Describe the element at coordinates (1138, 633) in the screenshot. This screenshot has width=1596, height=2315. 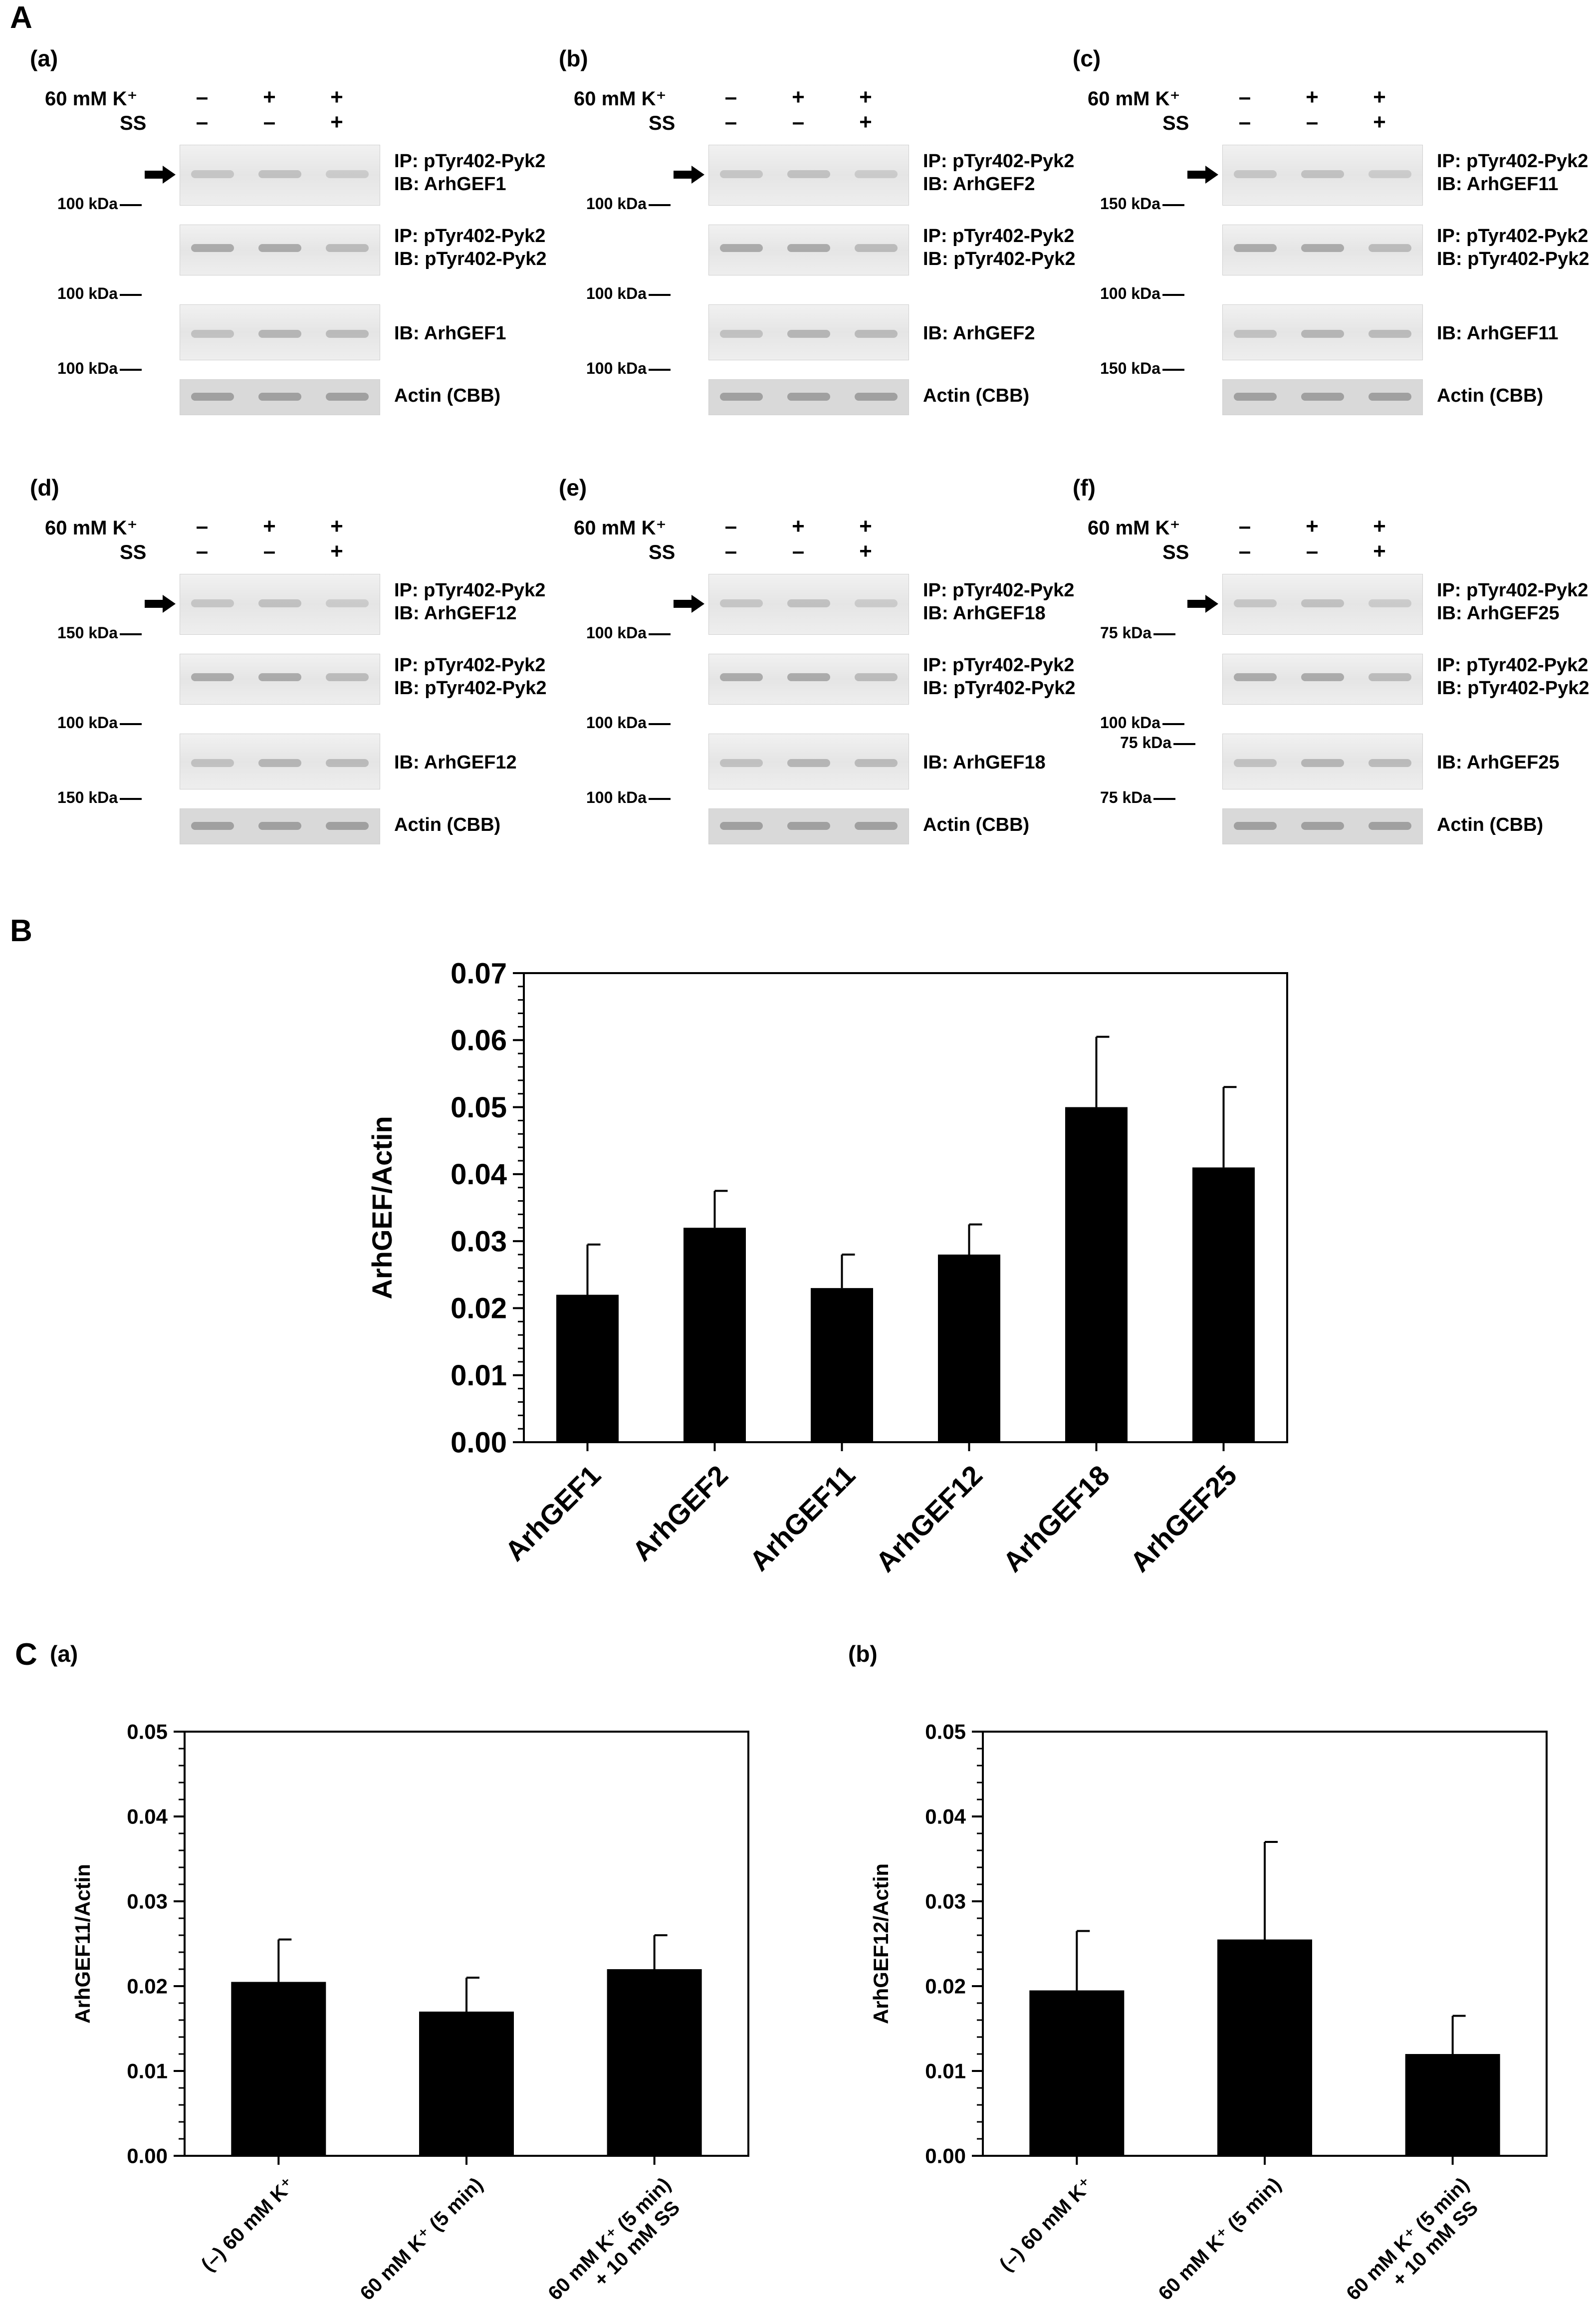
I see `kda-marker-1: 75 kDa` at that location.